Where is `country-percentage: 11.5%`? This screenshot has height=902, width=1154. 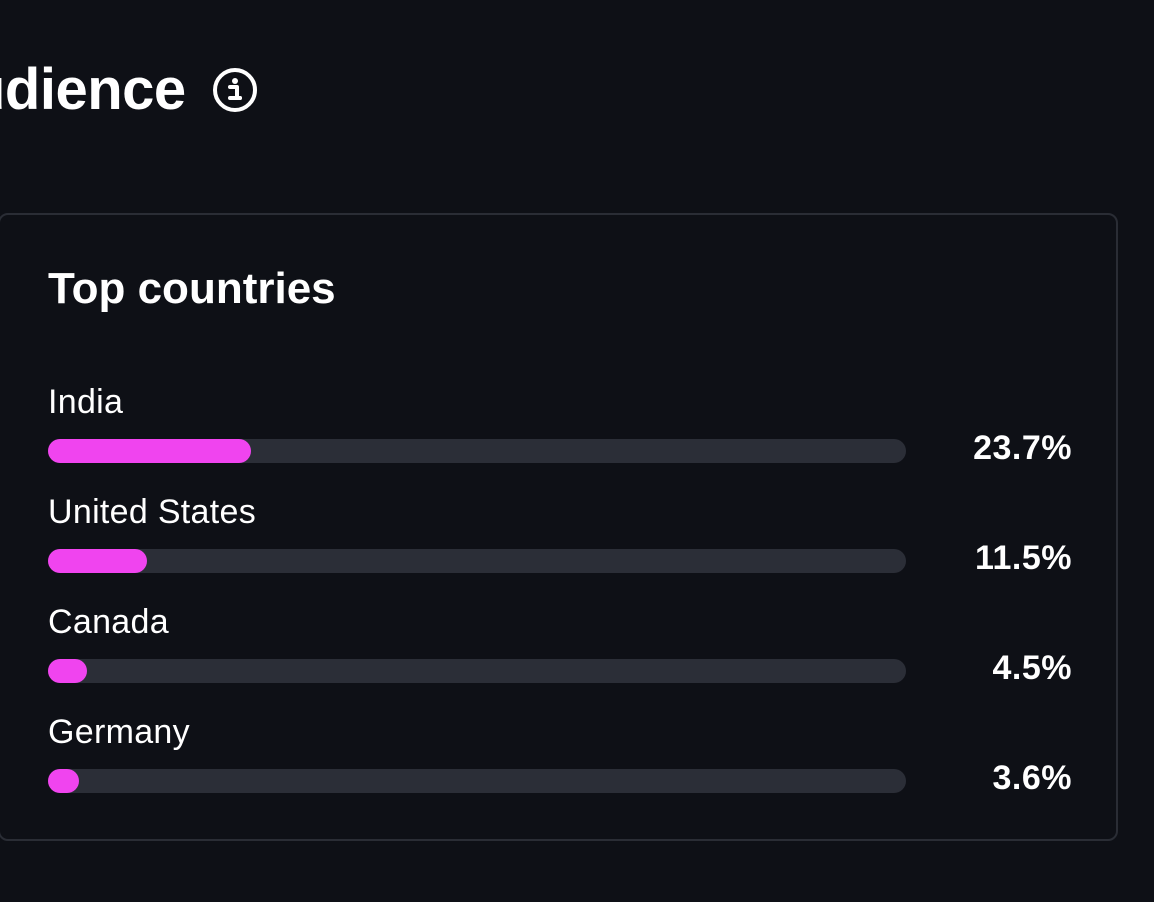 country-percentage: 11.5% is located at coordinates (1023, 558).